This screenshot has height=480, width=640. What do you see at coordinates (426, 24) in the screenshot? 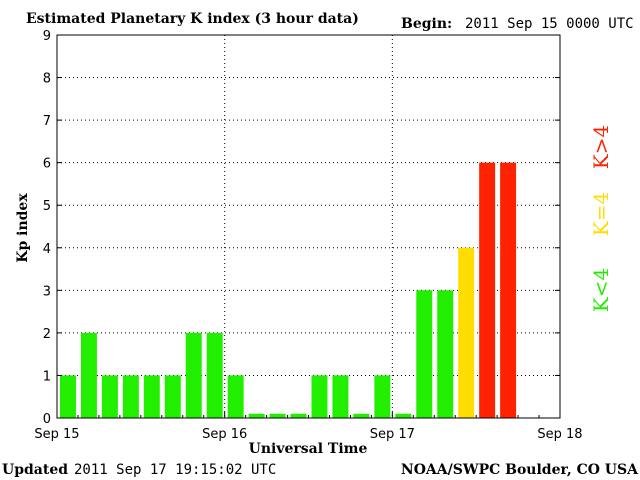
I see `begin-label: Begin:` at bounding box center [426, 24].